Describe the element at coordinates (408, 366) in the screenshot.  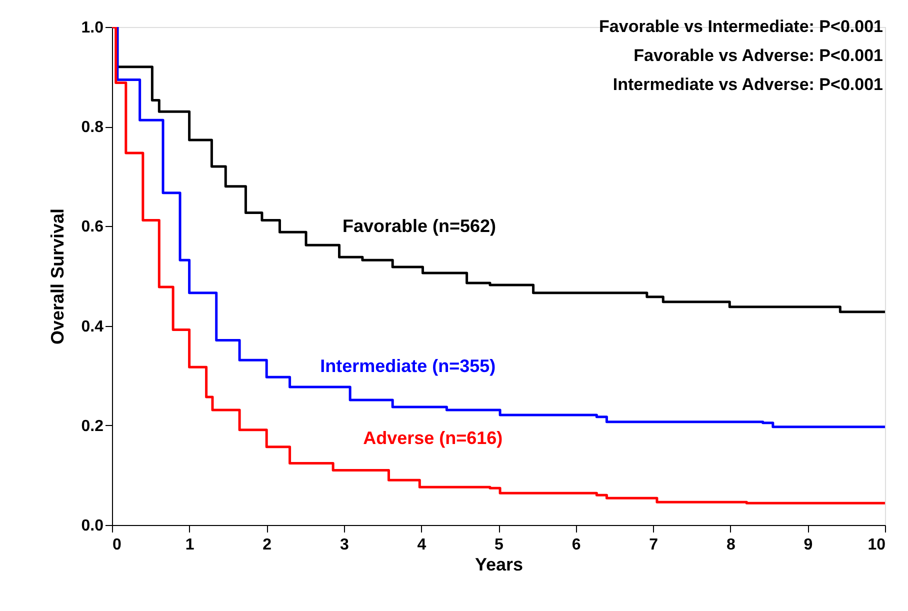
I see `series-label: Intermediate (n=355)` at that location.